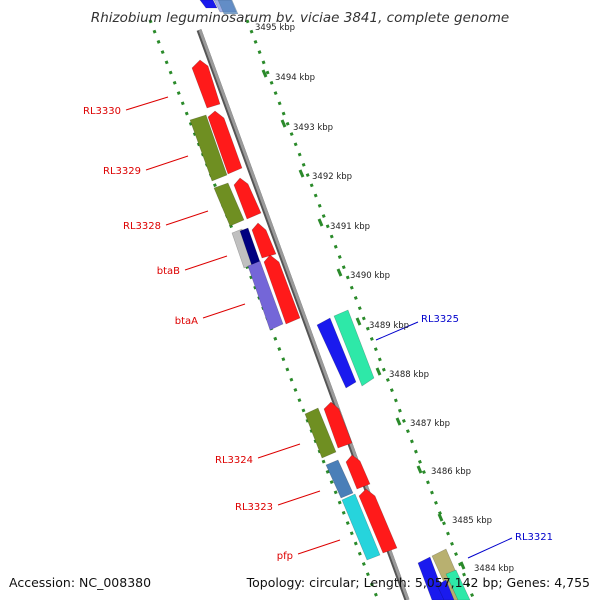  Describe the element at coordinates (313, 128) in the screenshot. I see `tick-label: 3493 kbp` at that location.